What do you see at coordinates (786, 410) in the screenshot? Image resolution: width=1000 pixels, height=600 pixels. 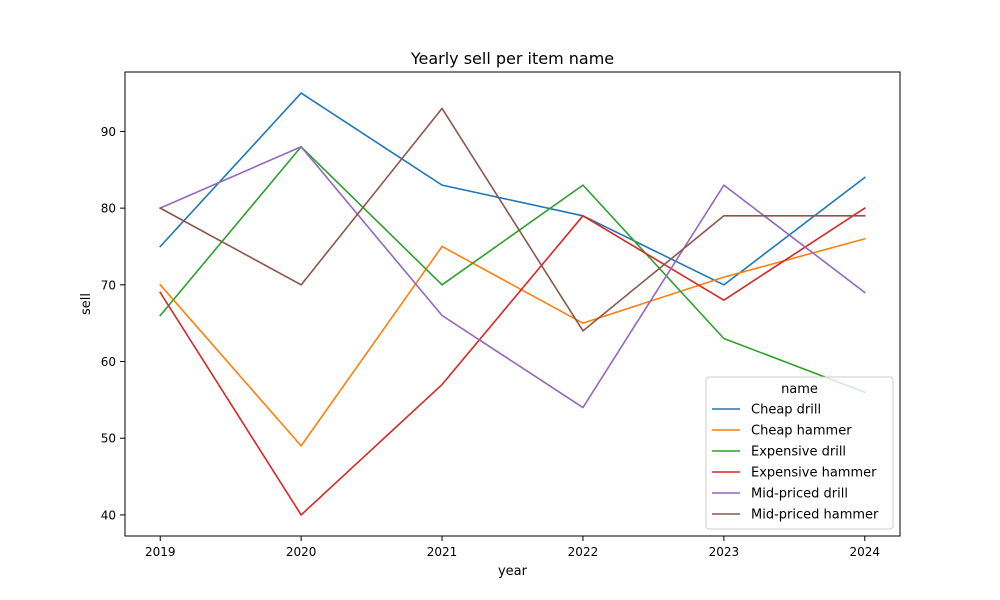 I see `legend-label: Cheap drill` at bounding box center [786, 410].